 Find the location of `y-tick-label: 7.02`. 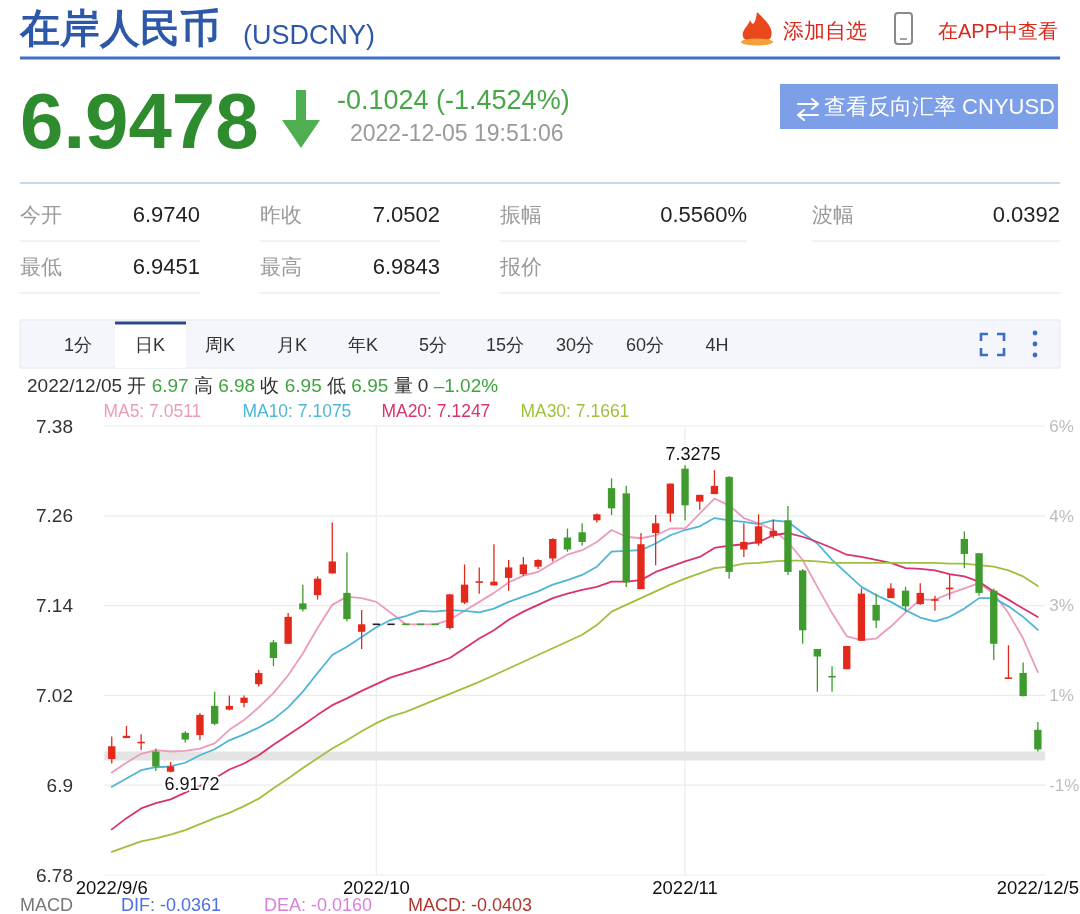

y-tick-label: 7.02 is located at coordinates (54, 695).